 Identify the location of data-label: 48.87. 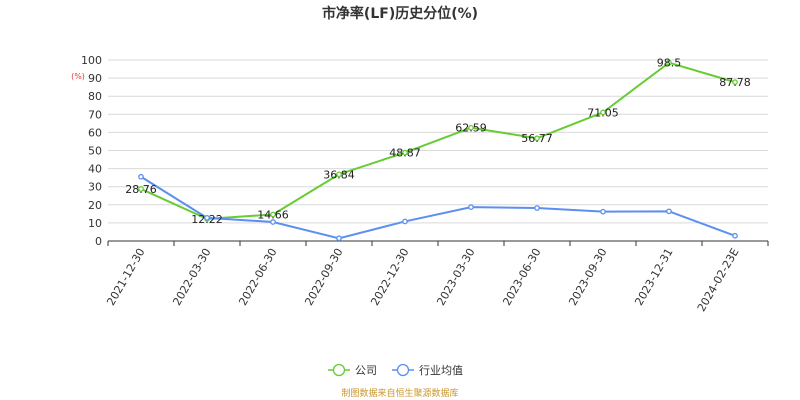
(405, 153).